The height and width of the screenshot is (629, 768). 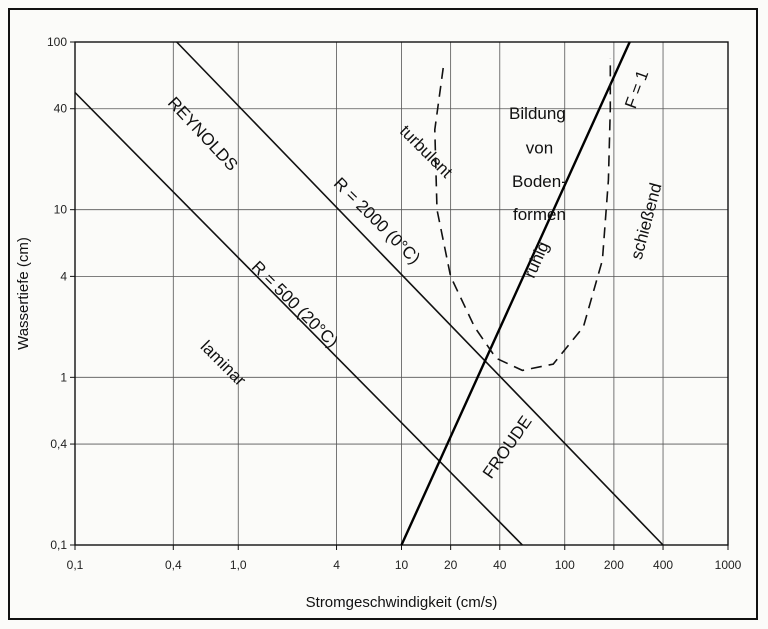 I want to click on y-tick-label: 4, so click(x=63, y=276).